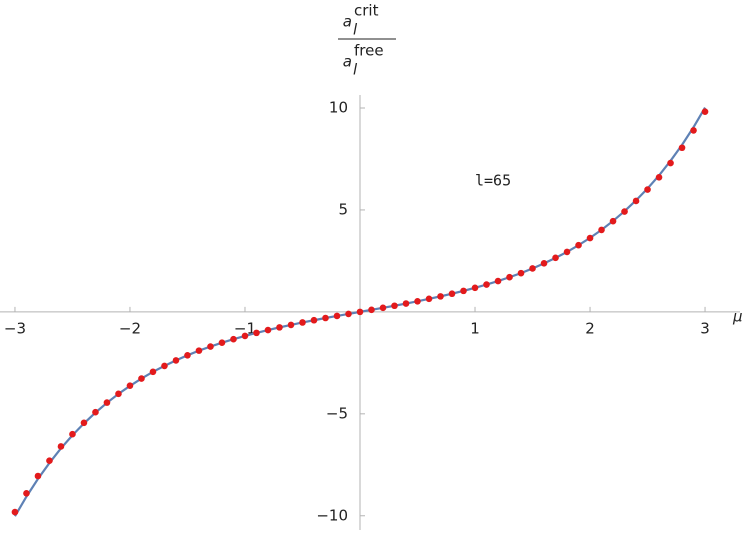  I want to click on y-tick-label: −10, so click(332, 515).